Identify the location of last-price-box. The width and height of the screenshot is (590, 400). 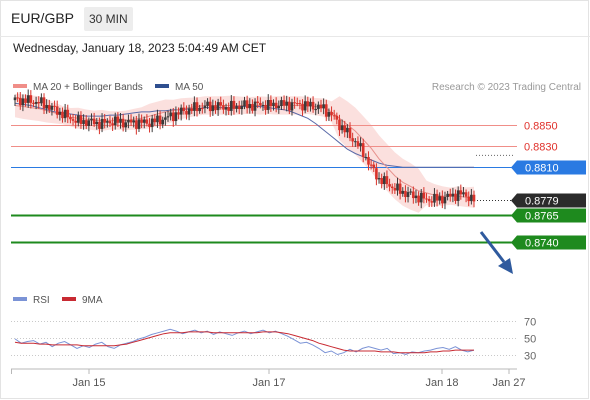
(551, 200).